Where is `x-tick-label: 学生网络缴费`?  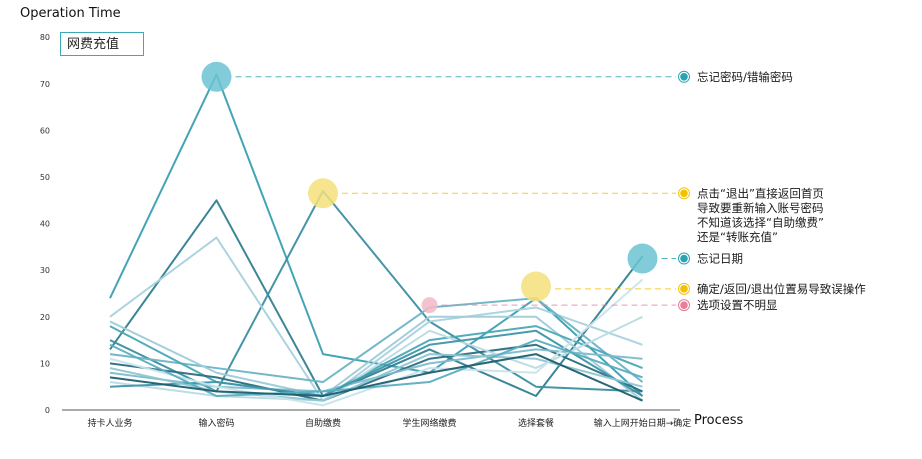 x-tick-label: 学生网络缴费 is located at coordinates (429, 423).